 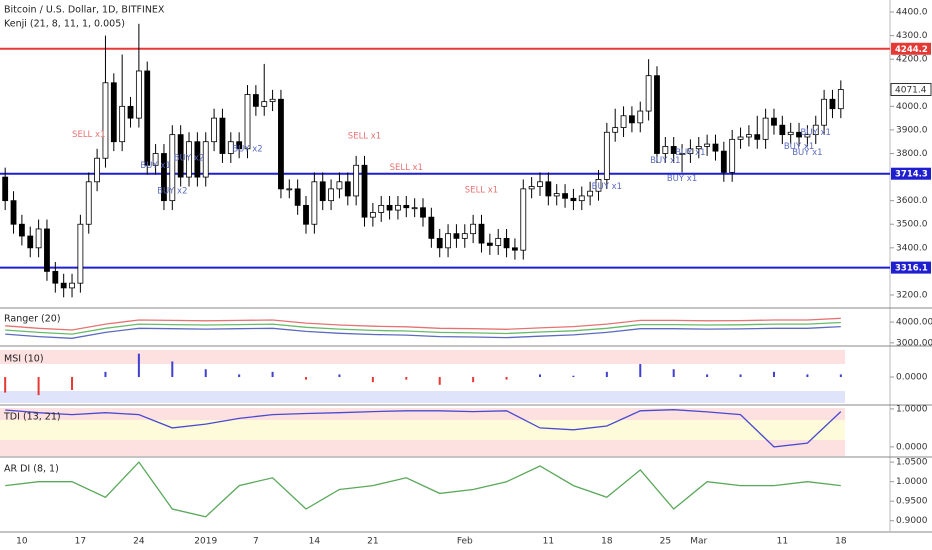 What do you see at coordinates (32, 319) in the screenshot?
I see `pane-title: Ranger (20)` at bounding box center [32, 319].